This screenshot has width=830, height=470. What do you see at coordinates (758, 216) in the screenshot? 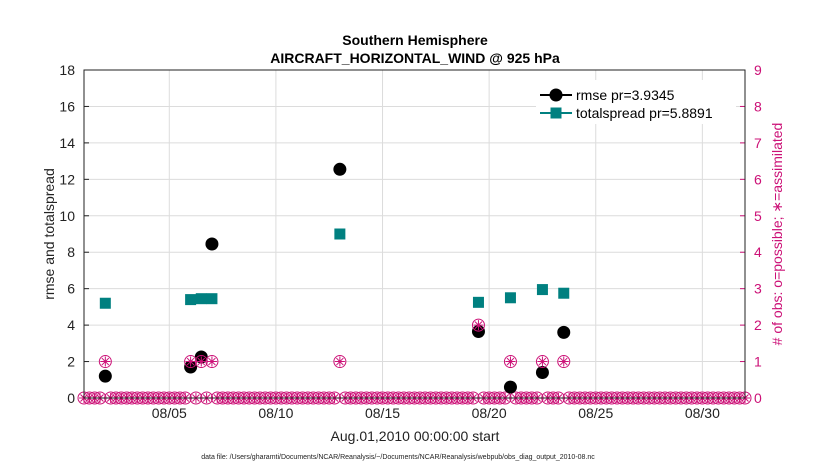
I see `y2-tick-label: 5` at bounding box center [758, 216].